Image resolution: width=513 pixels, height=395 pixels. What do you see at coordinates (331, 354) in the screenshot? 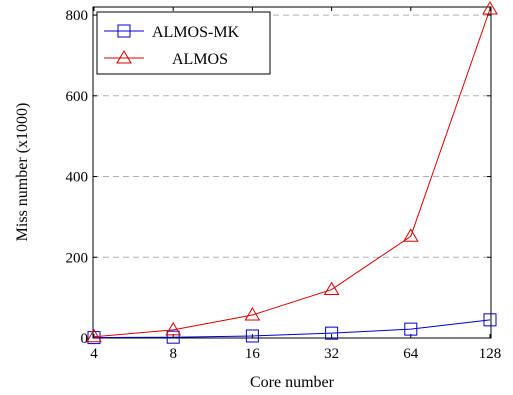
I see `x-tick-label: 32` at bounding box center [331, 354].